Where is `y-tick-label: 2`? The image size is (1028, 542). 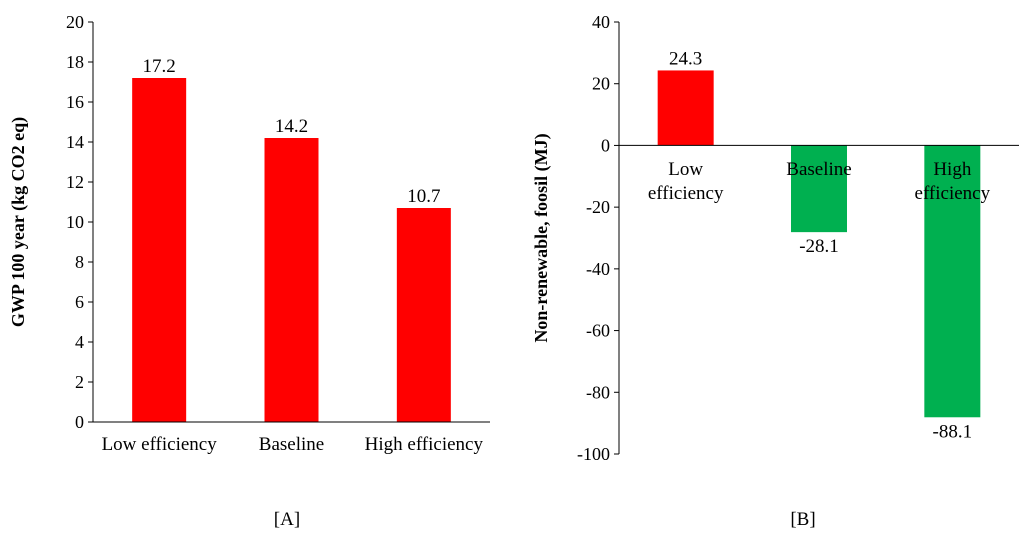
y-tick-label: 2 is located at coordinates (79, 382).